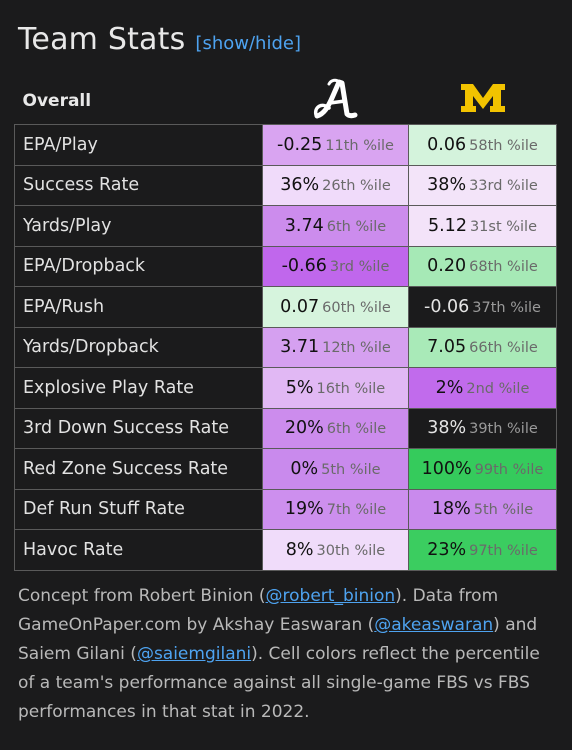 This screenshot has width=572, height=750. I want to click on stat-value: 100%, so click(446, 468).